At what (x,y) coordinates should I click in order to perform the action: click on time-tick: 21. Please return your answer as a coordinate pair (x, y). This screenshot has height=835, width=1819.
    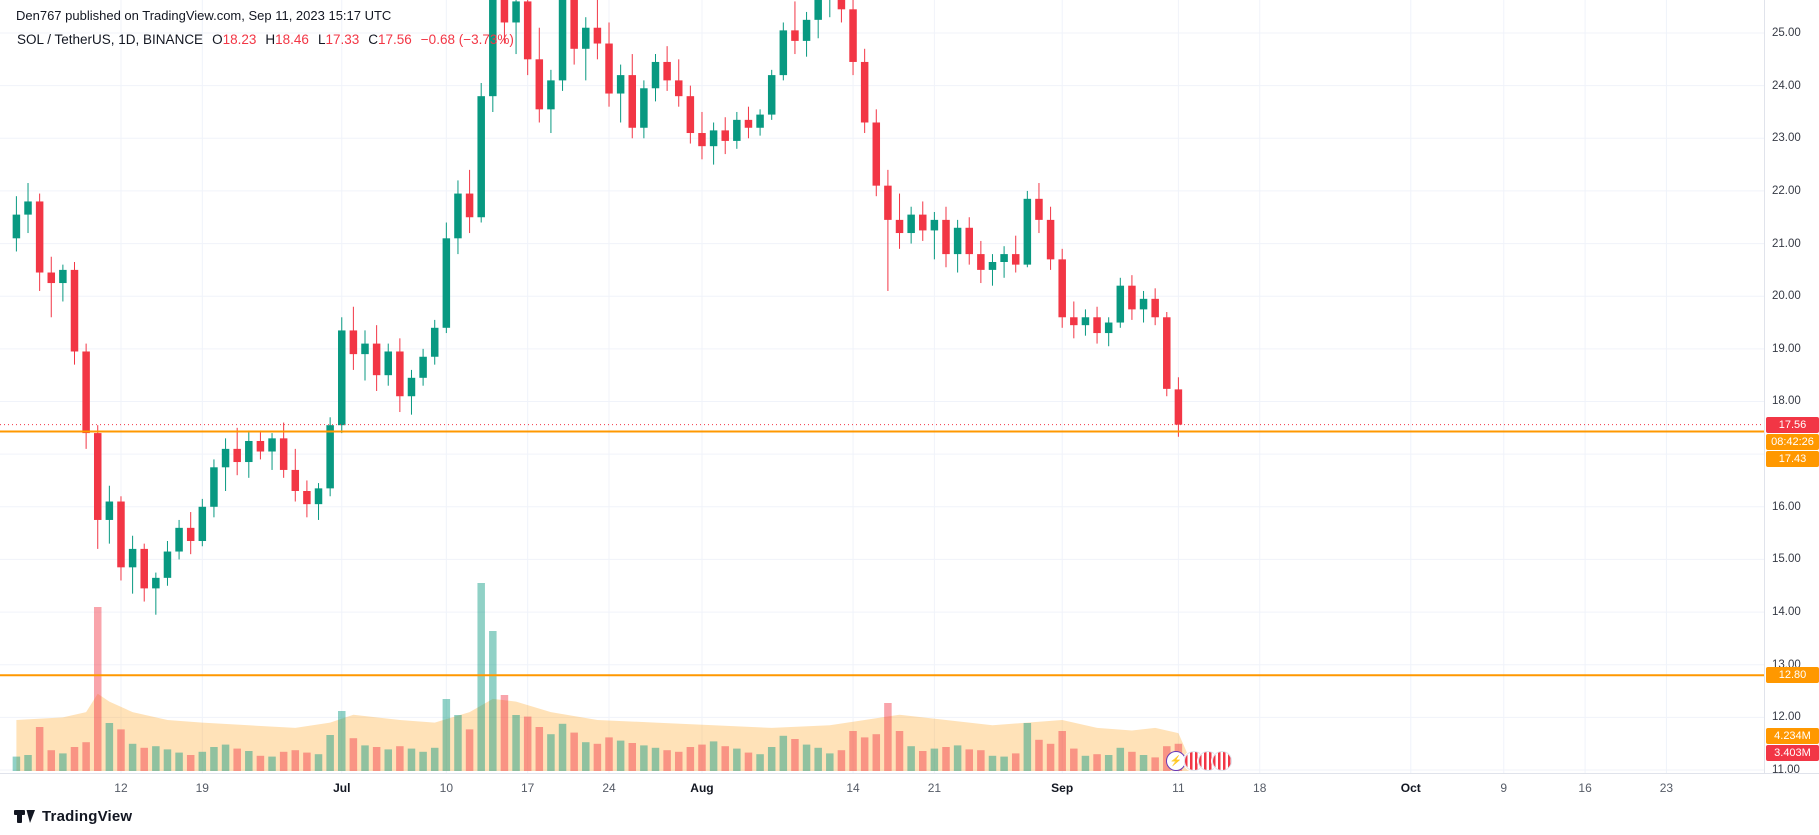
    Looking at the image, I should click on (934, 788).